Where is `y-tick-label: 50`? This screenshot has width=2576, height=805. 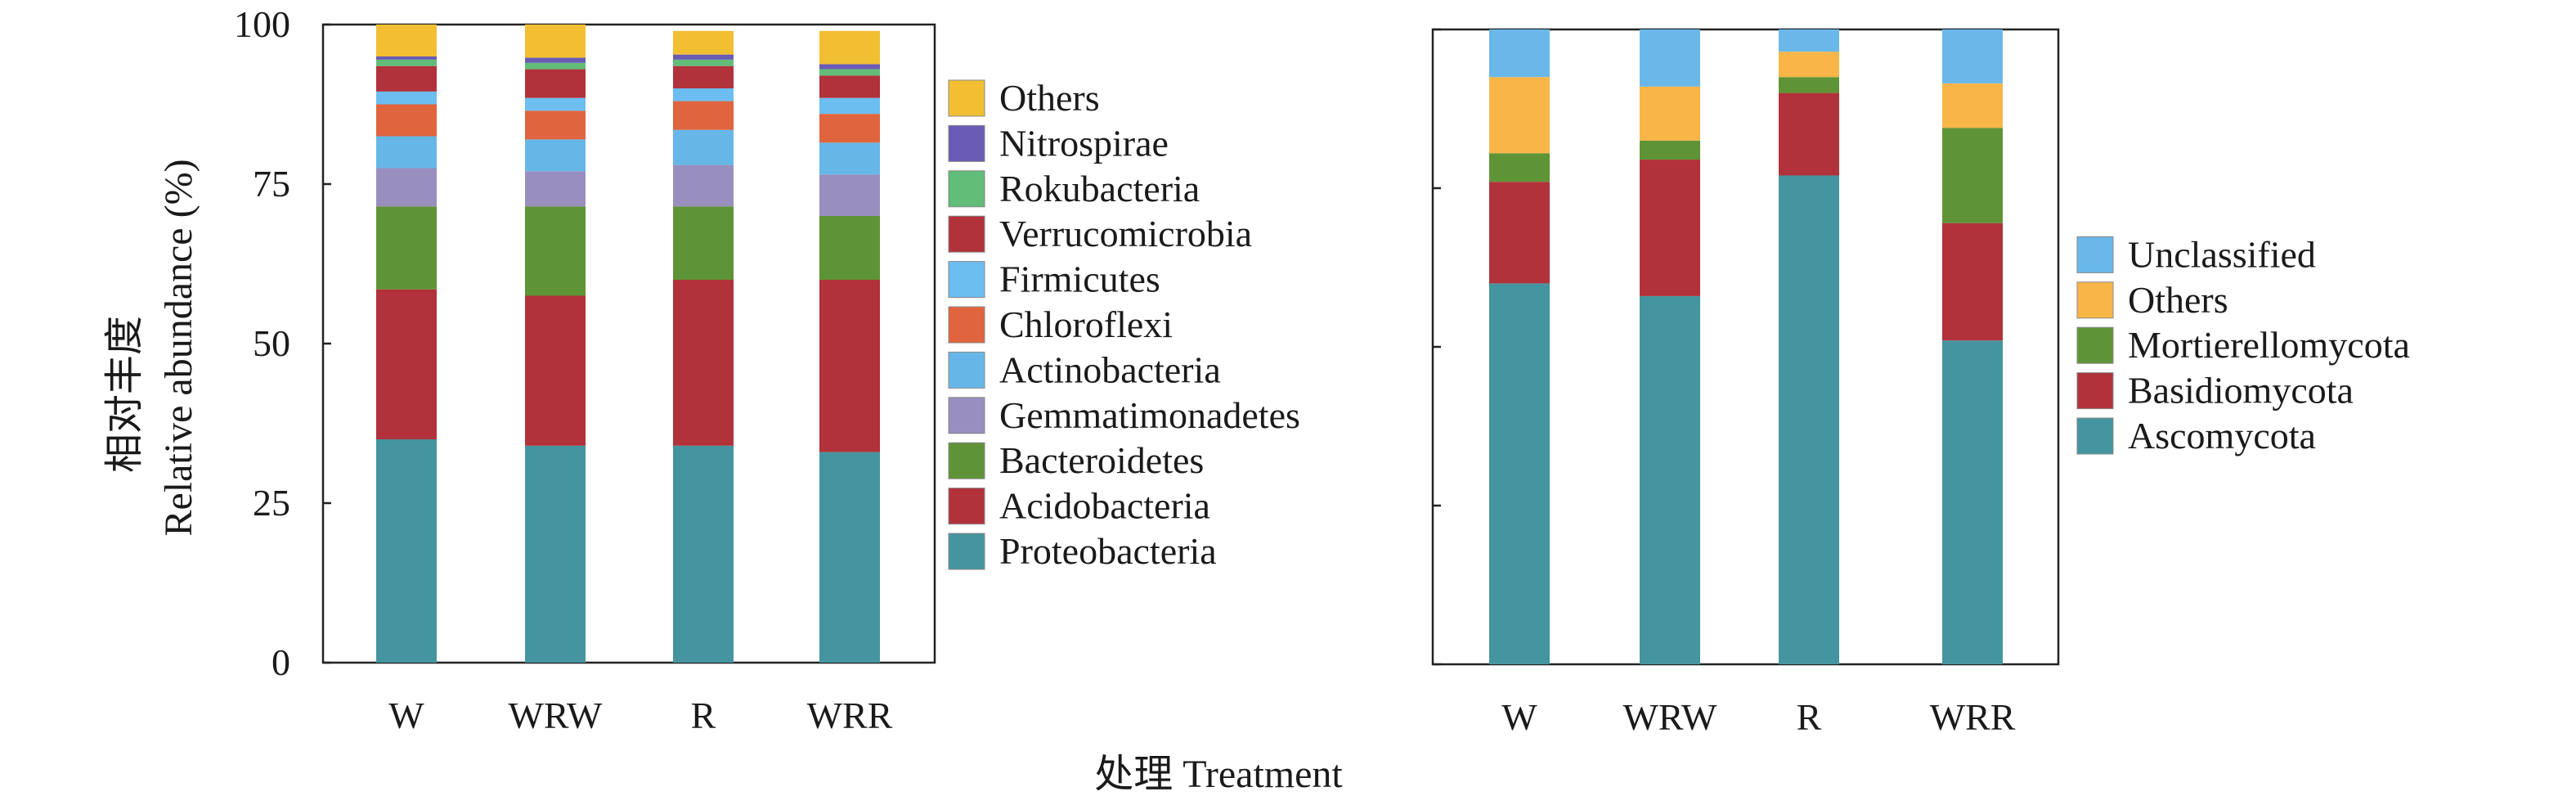
y-tick-label: 50 is located at coordinates (271, 343).